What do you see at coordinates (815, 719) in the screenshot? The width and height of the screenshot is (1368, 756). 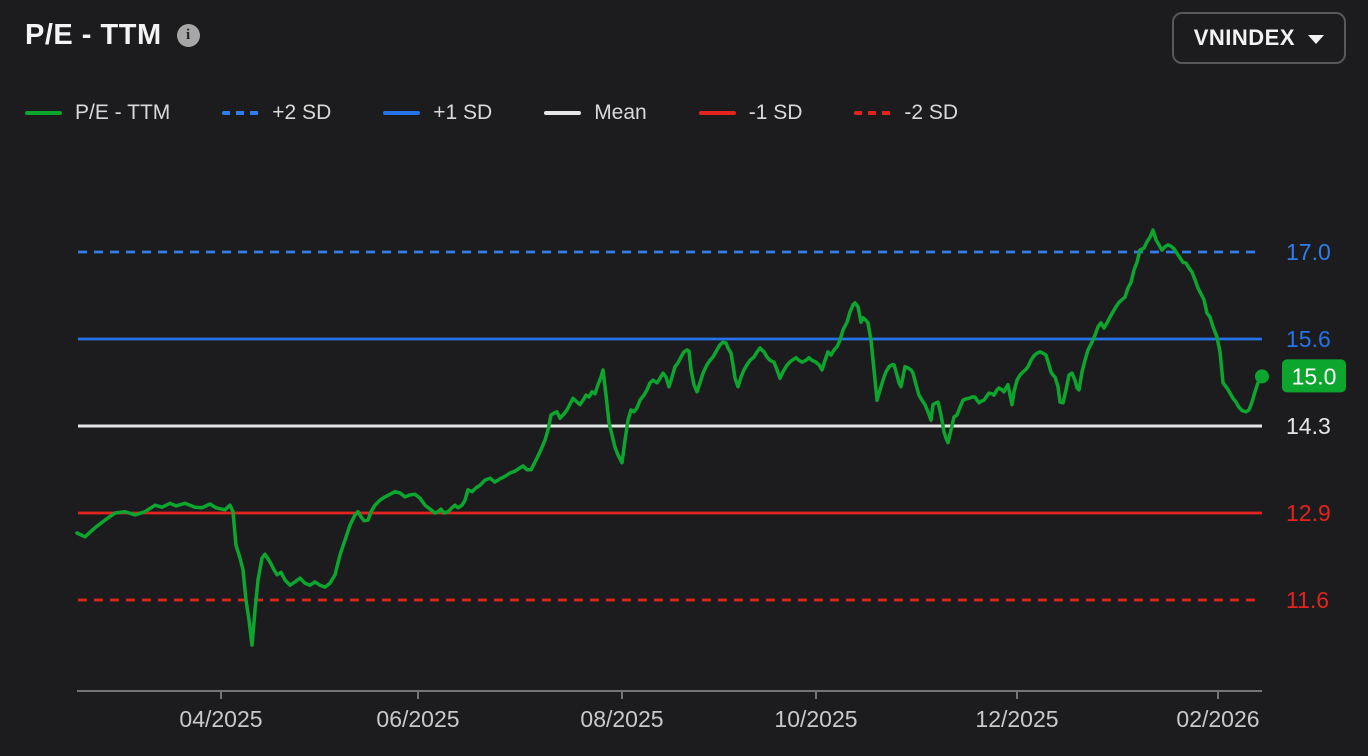 I see `x-tick-label: 10/2025` at bounding box center [815, 719].